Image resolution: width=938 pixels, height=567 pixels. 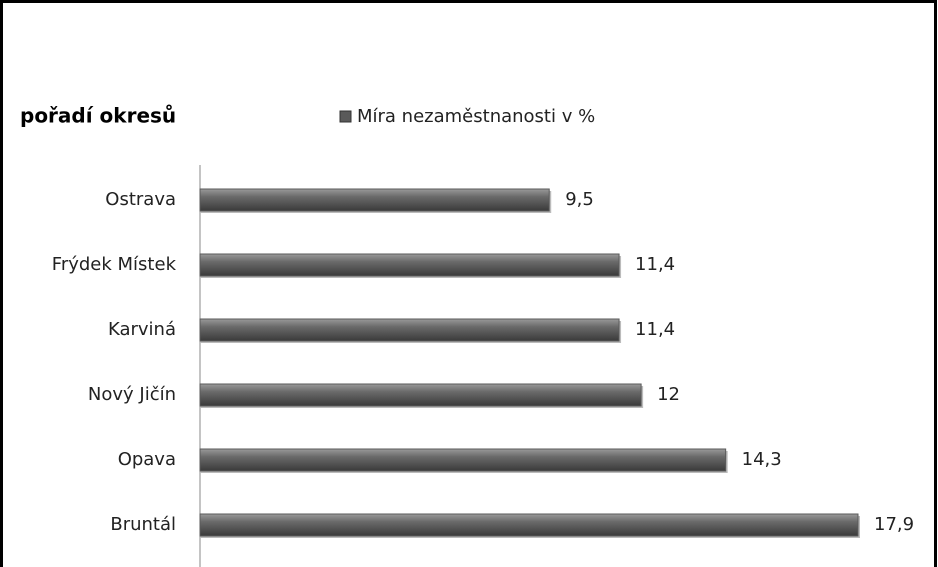 What do you see at coordinates (147, 459) in the screenshot?
I see `y-tick-label: Opava` at bounding box center [147, 459].